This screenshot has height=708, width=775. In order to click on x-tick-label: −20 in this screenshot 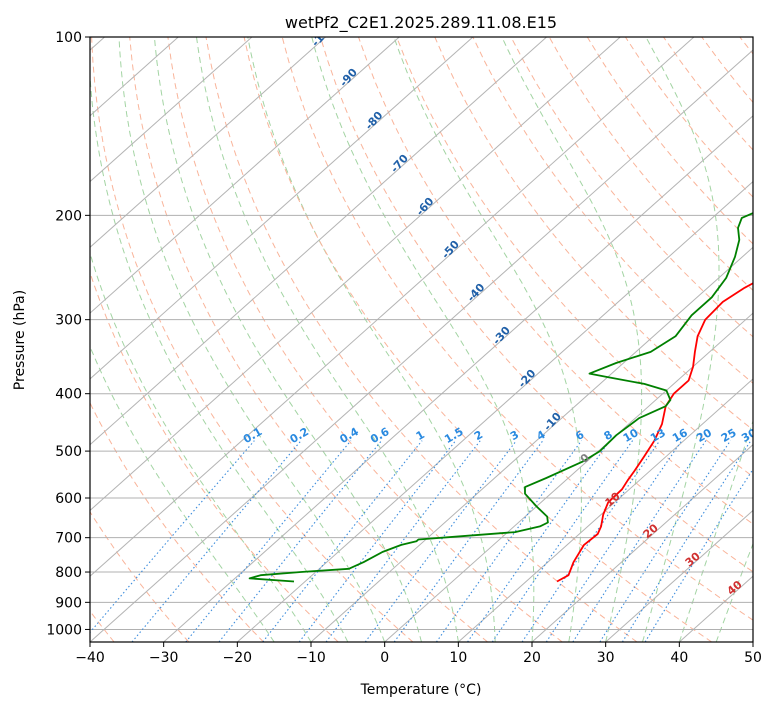, I will do `click(238, 658)`.